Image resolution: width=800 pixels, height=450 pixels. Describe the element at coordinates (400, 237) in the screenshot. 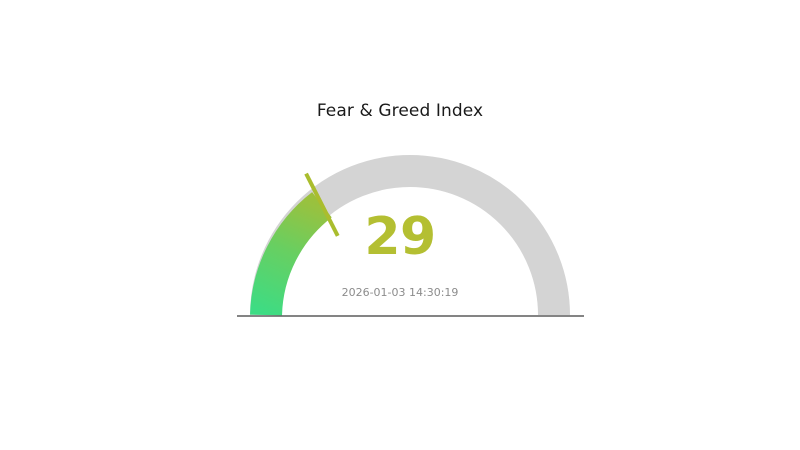

I see `gauge-value-readout: 29` at that location.